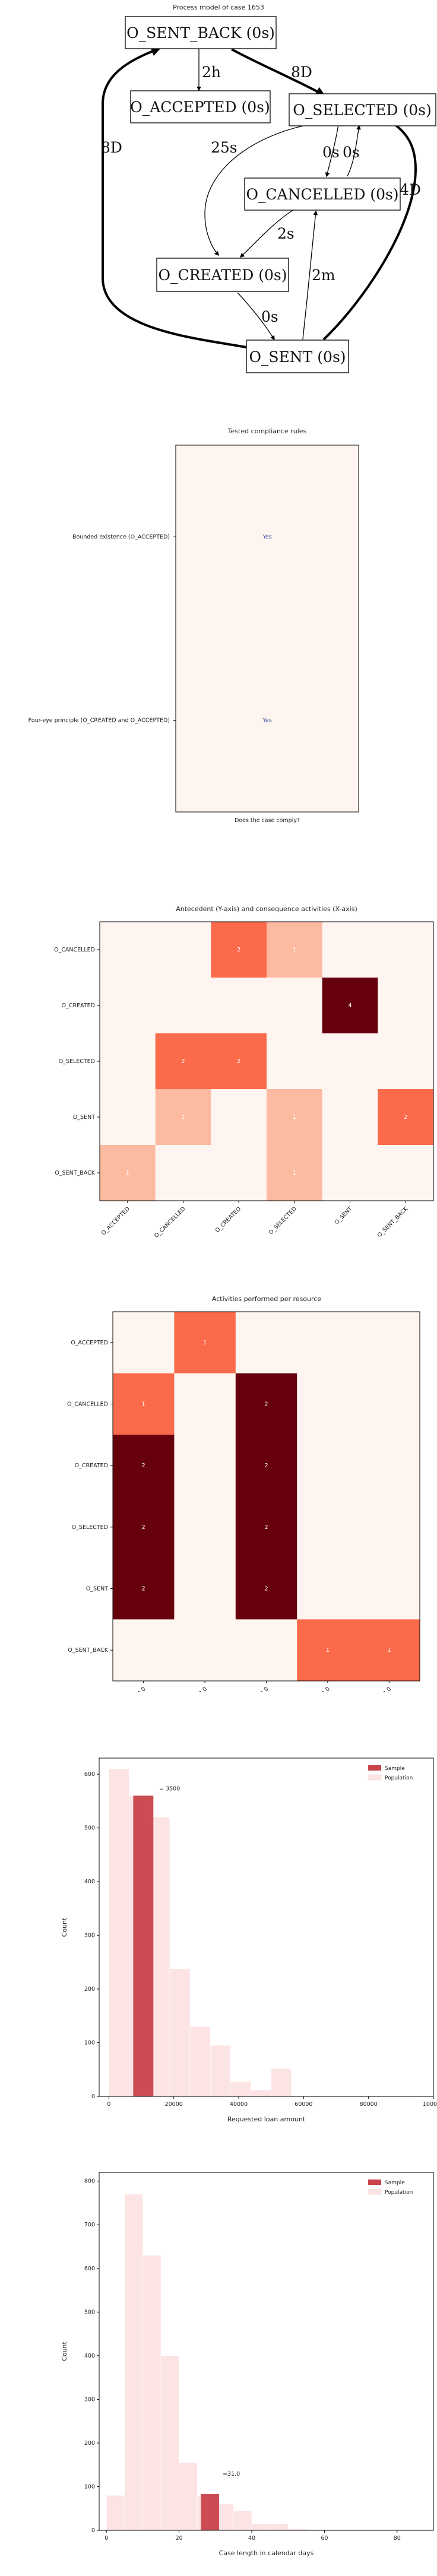  I want to click on edge-label: 2h, so click(211, 72).